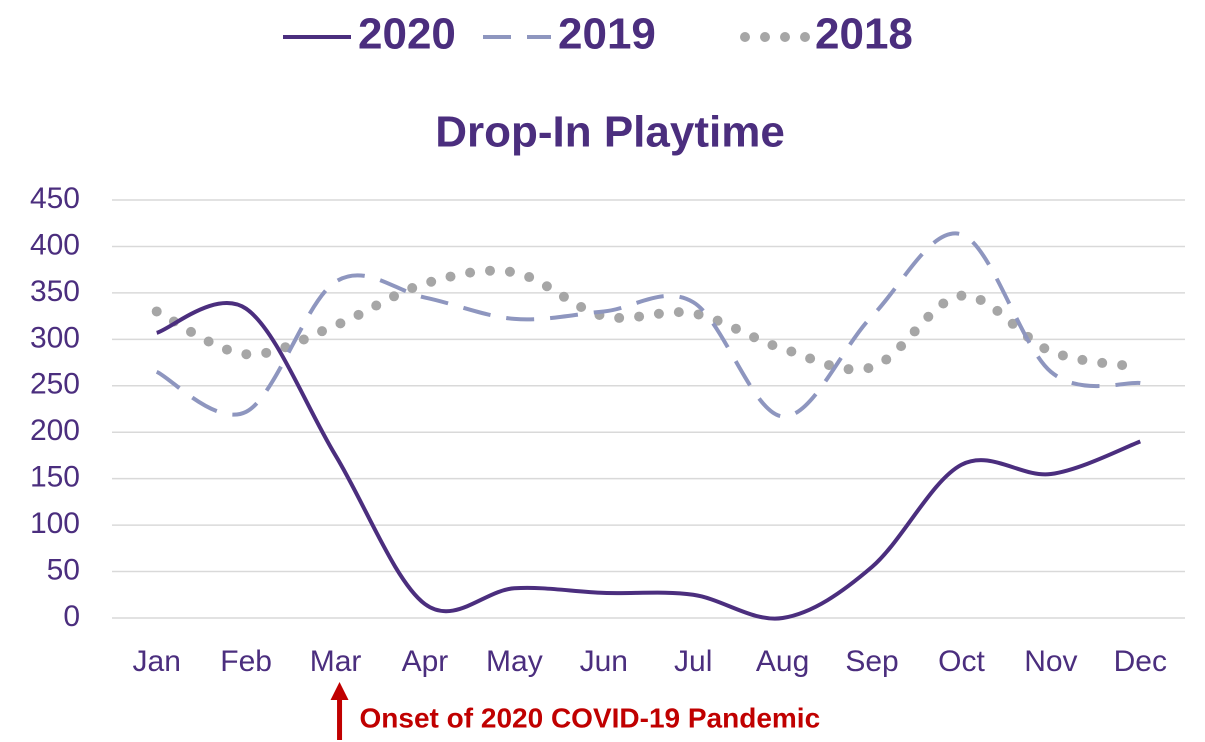  I want to click on x-tick-label: Aug, so click(782, 661).